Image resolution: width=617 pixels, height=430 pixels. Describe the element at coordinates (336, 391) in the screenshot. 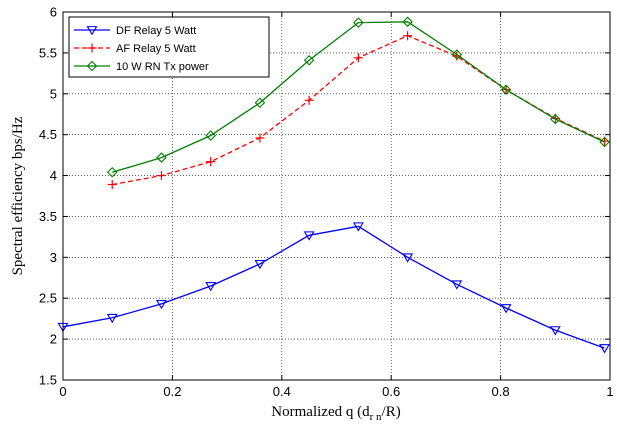

I see `x-tick-labels: 0 0.2 0.4 0.6 0.8 1` at that location.